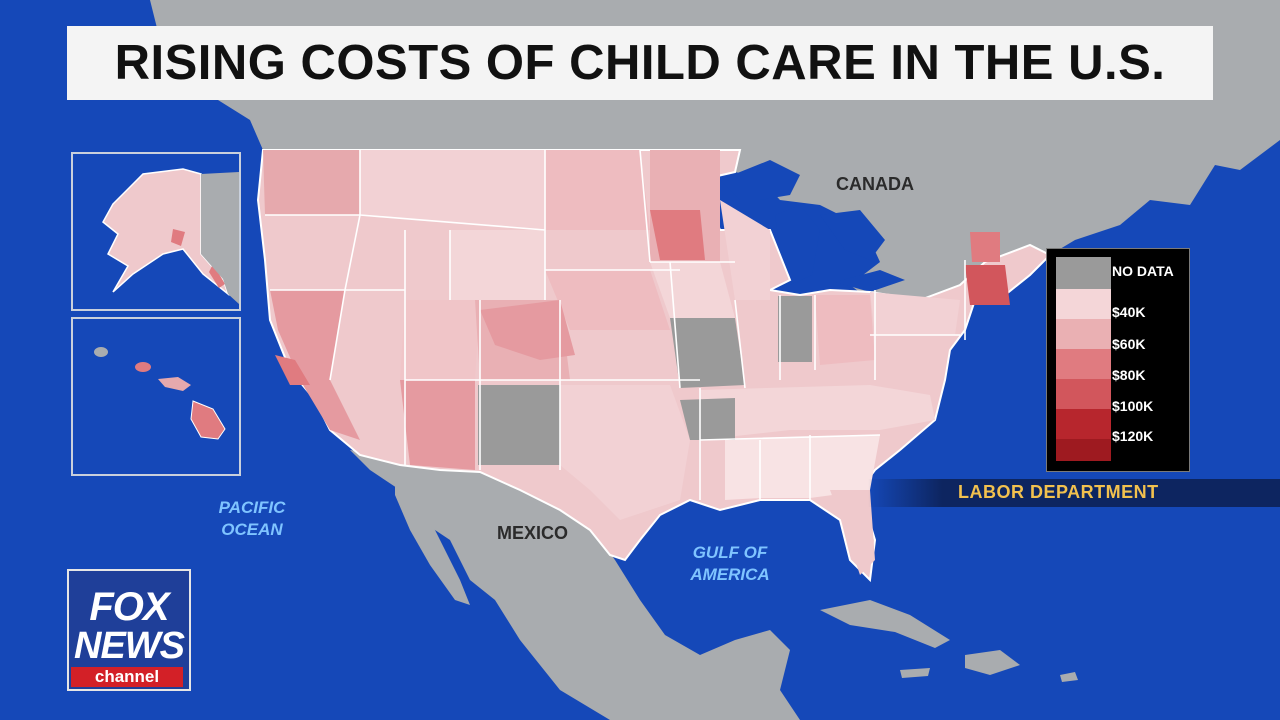 The image size is (1280, 720). I want to click on legend-swatch-120k, so click(1083, 424).